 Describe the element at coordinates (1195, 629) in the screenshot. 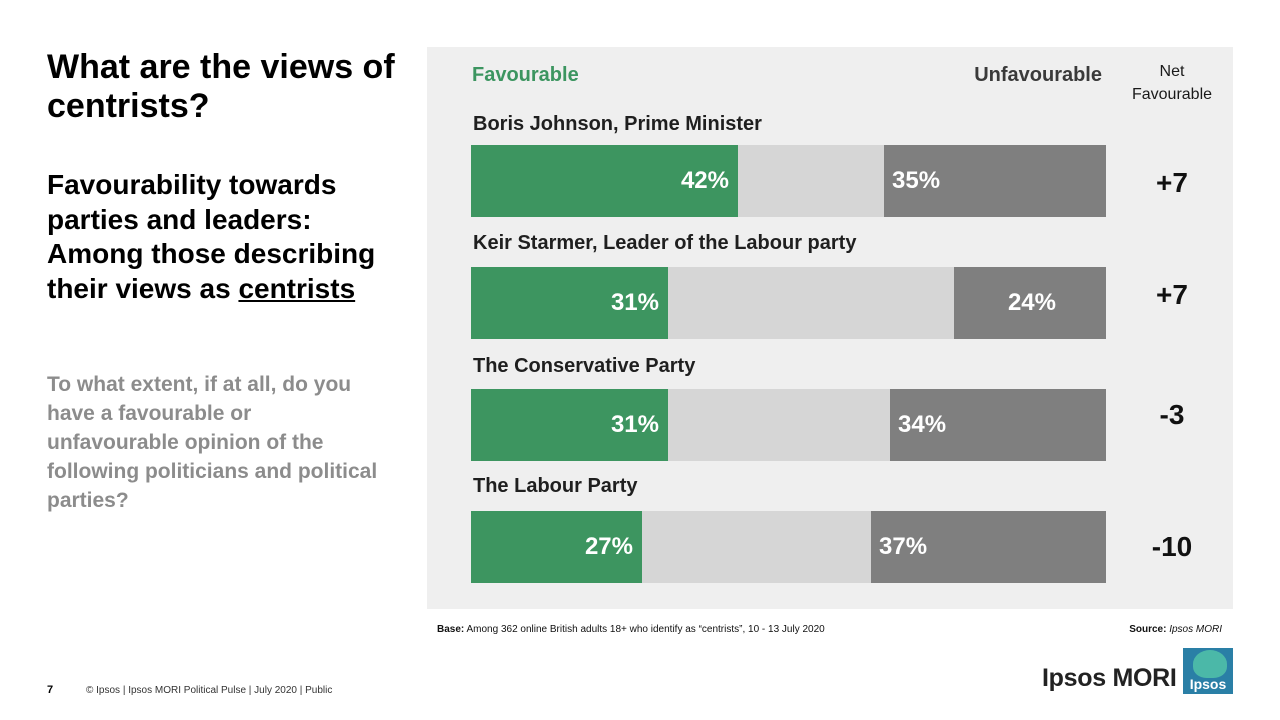

I see `source-text: Ipsos MORI` at that location.